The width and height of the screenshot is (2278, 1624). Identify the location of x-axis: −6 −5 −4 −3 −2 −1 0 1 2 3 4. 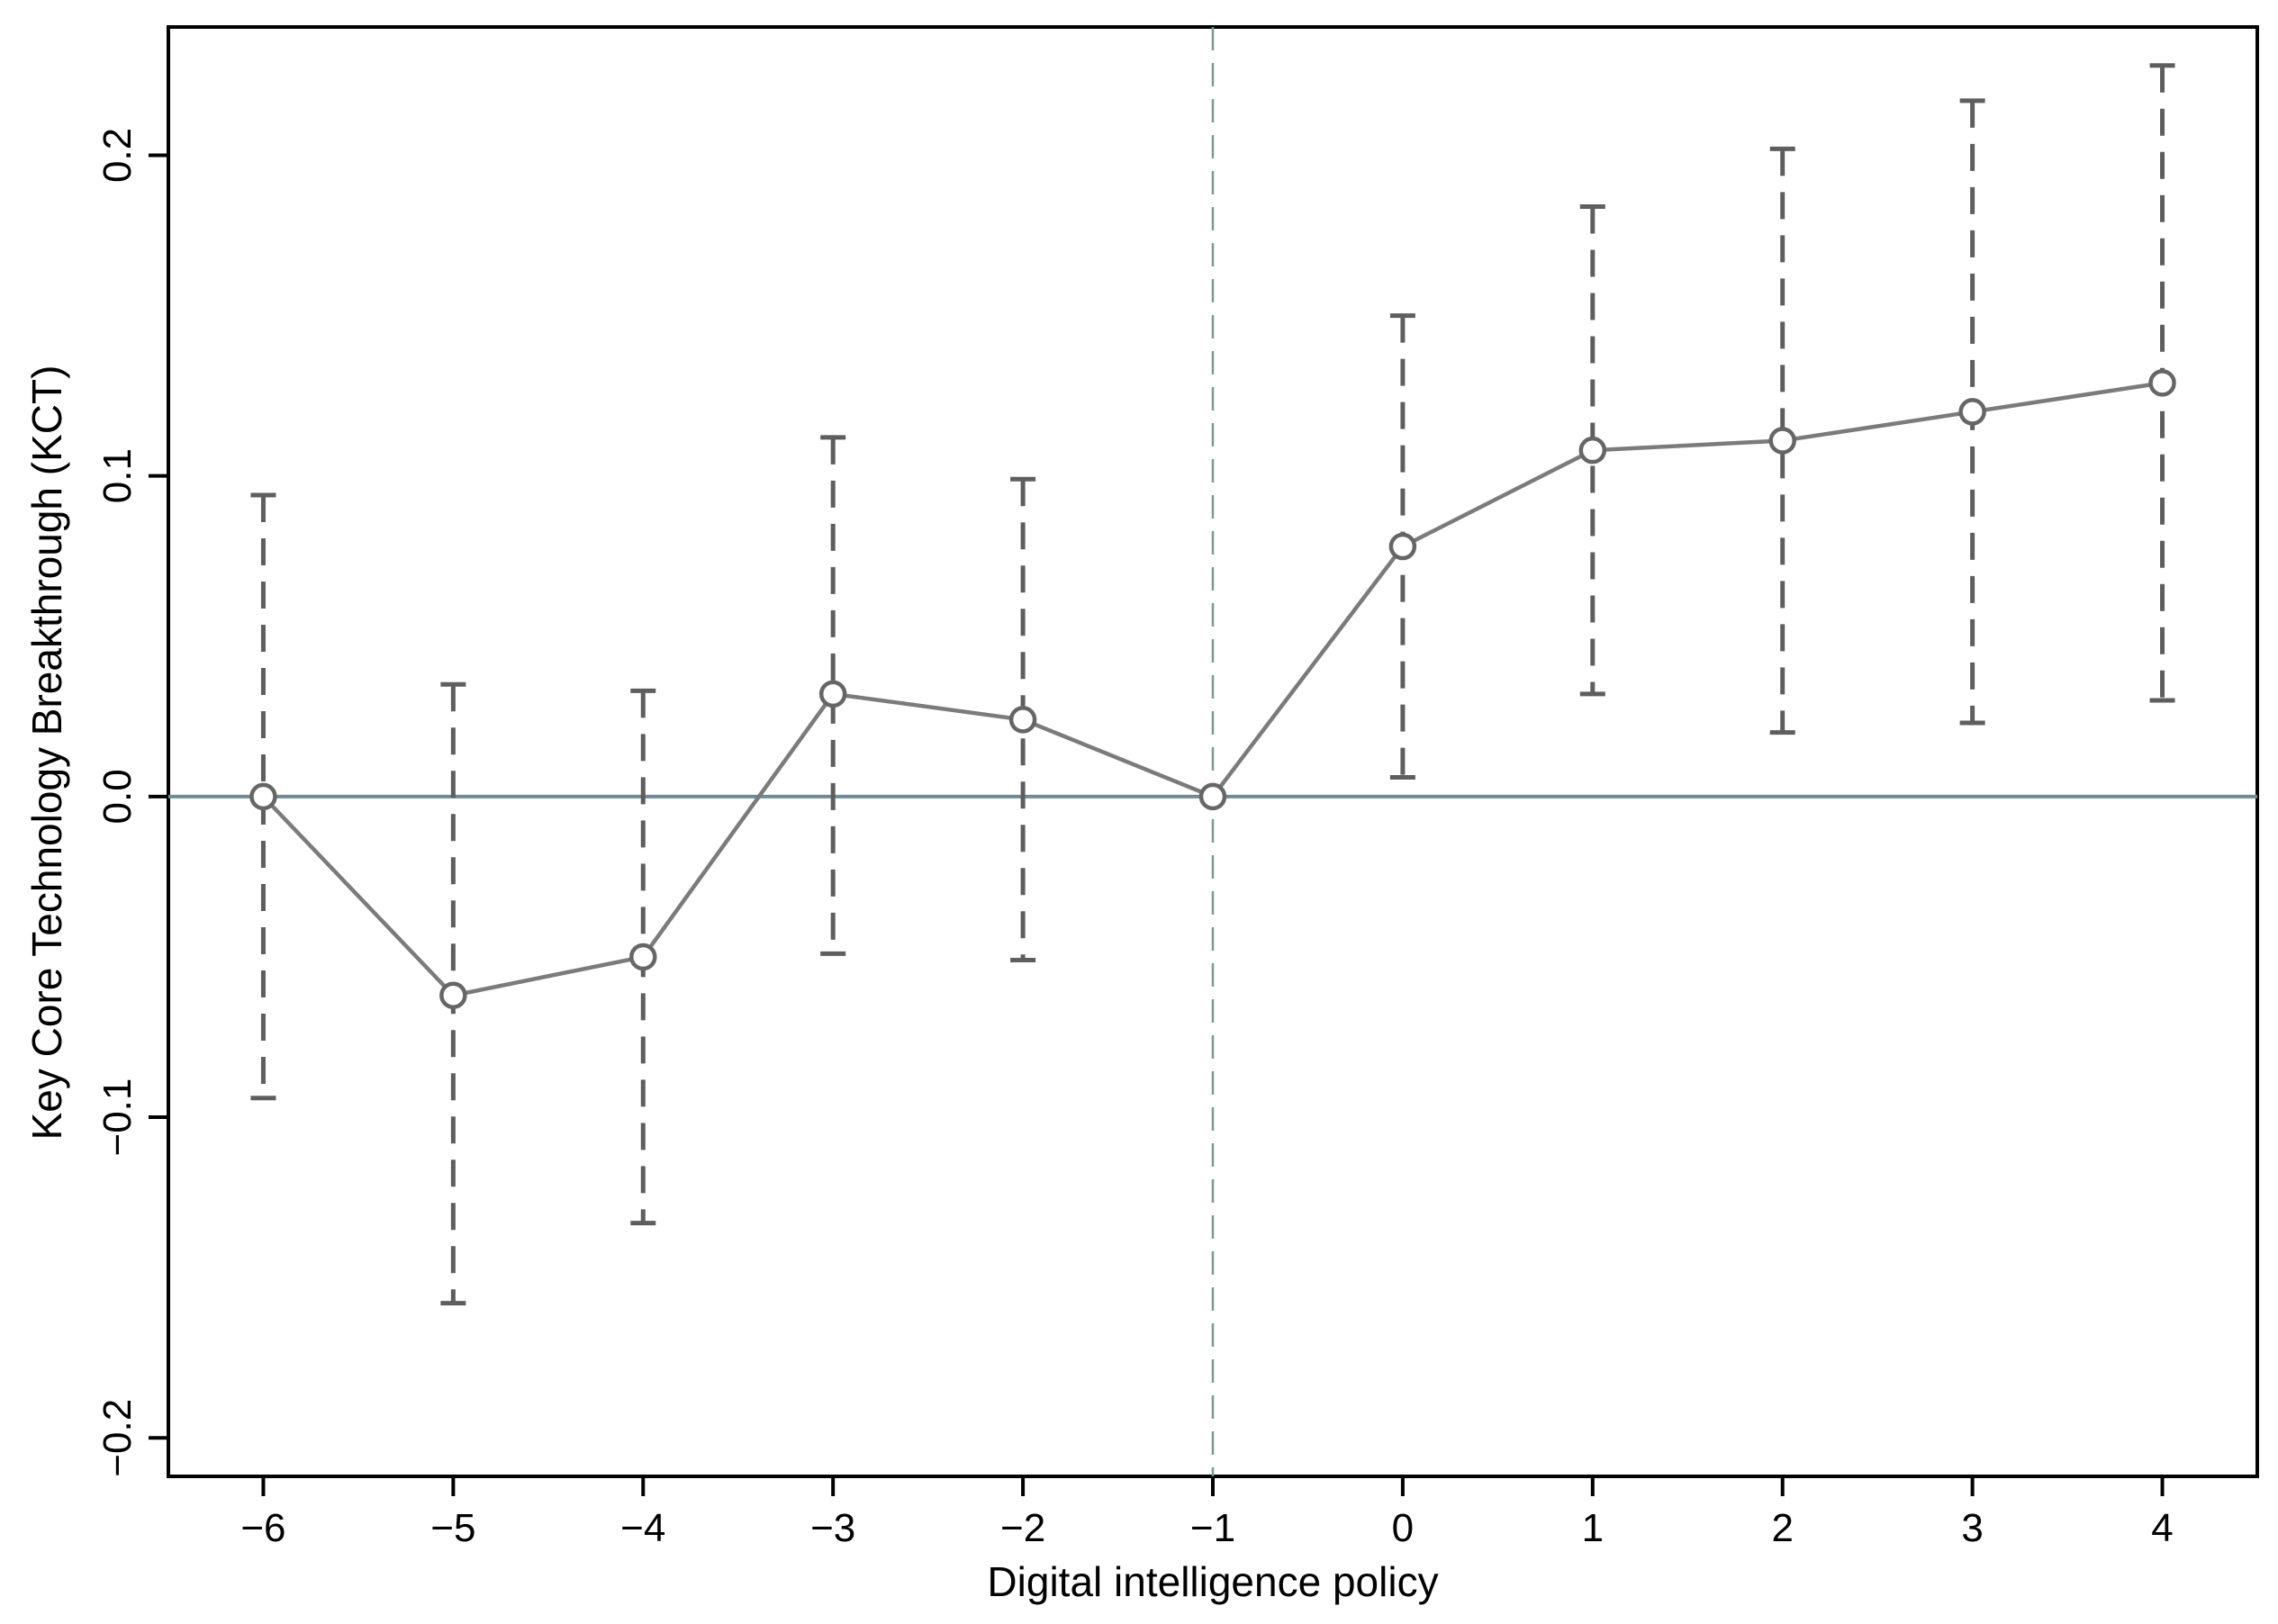
(1207, 1513).